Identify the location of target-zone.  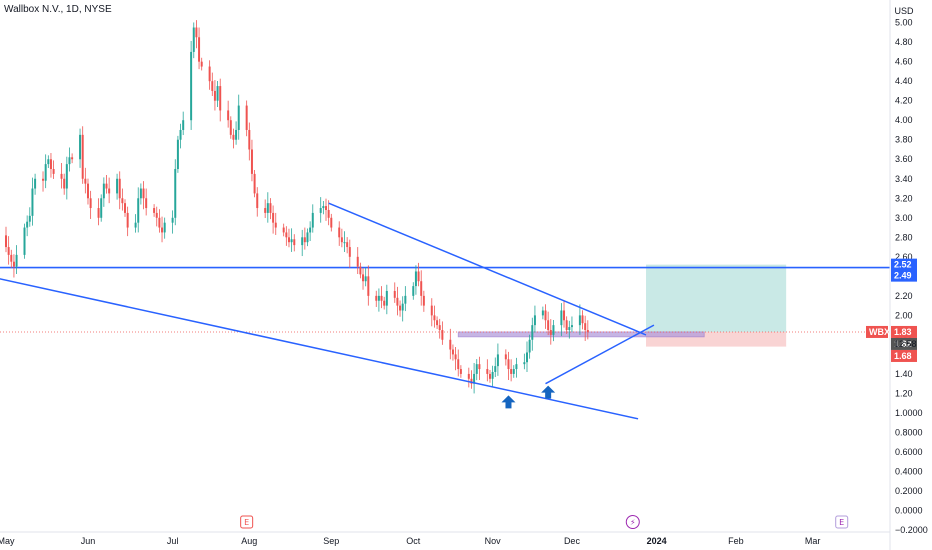
(716, 298).